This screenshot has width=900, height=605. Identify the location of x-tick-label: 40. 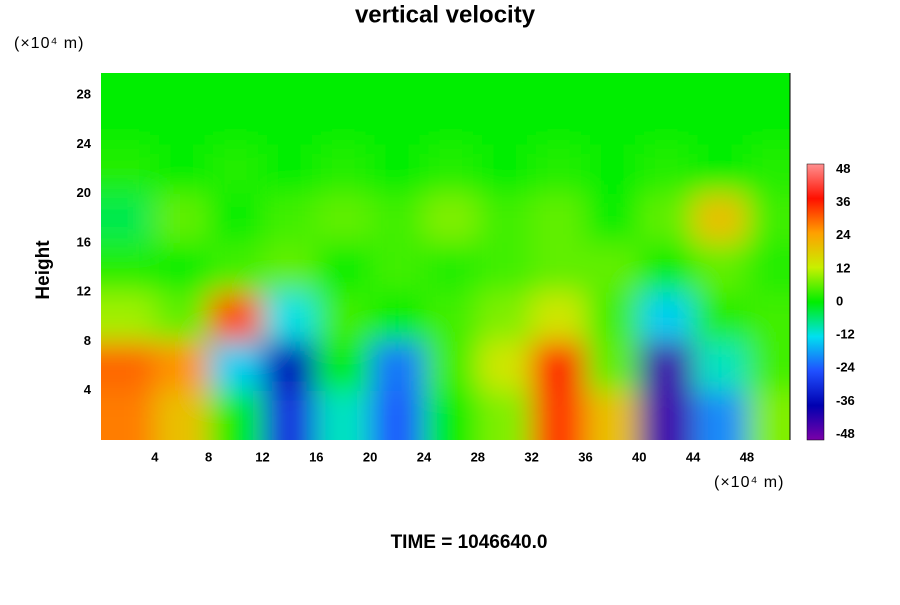
(639, 456).